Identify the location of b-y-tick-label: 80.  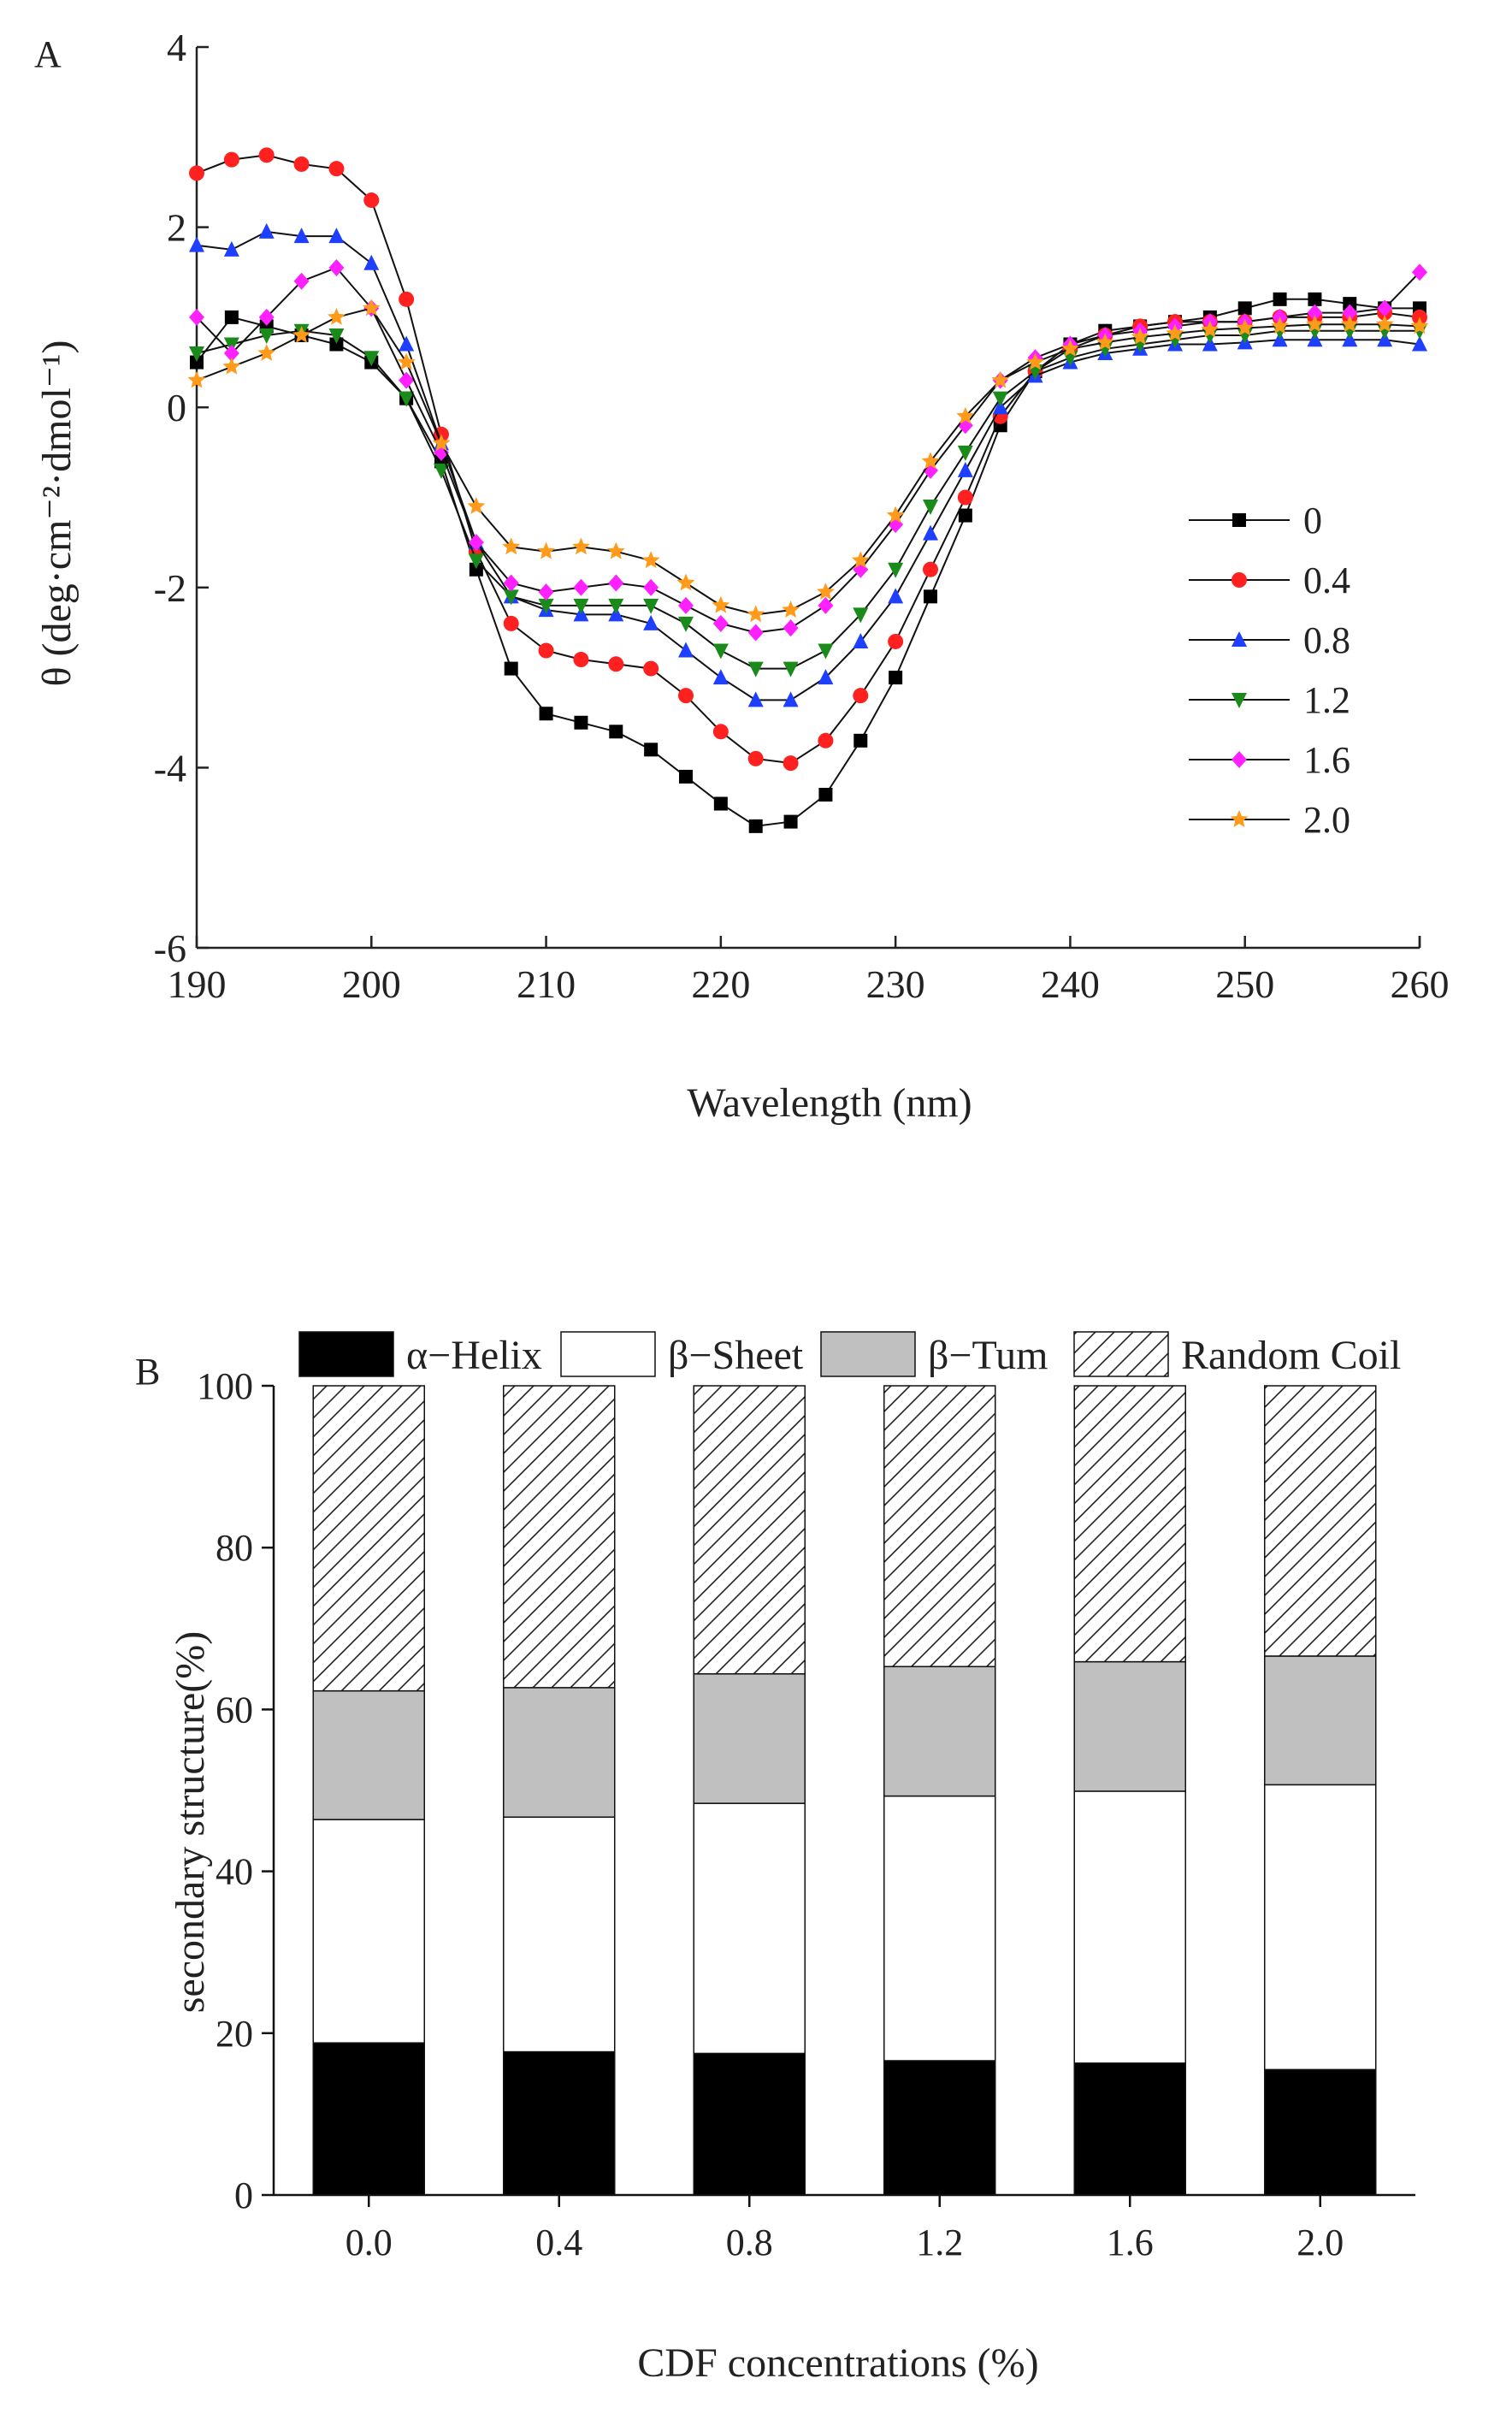
(234, 1548).